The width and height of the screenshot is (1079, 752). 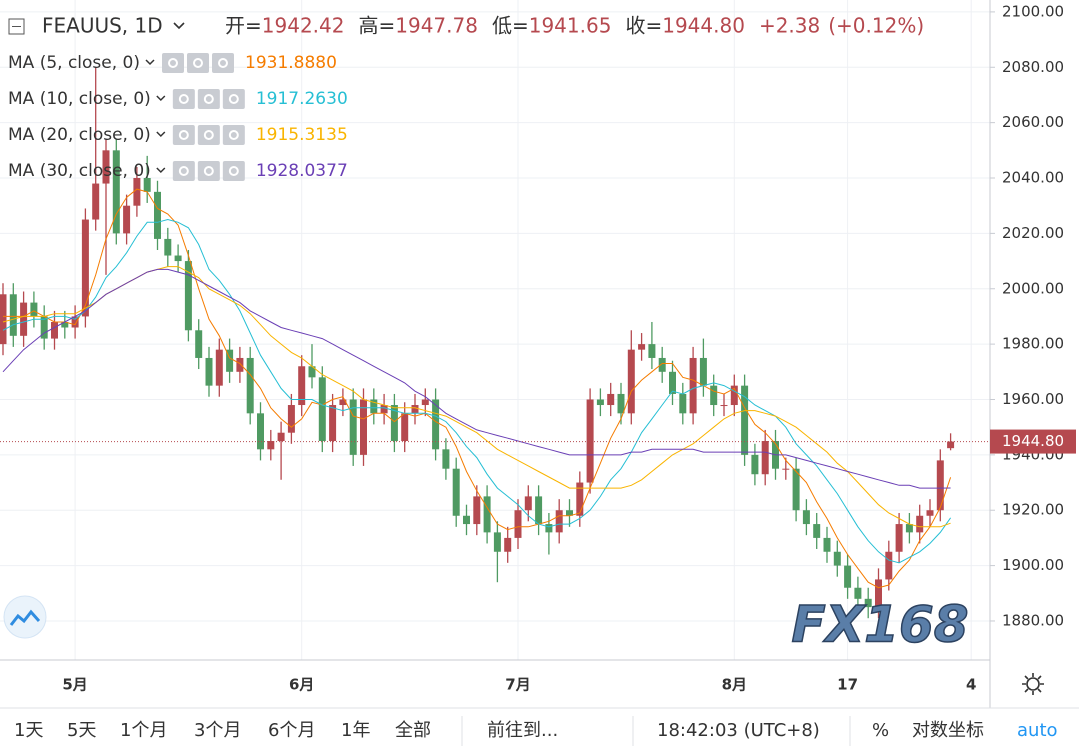 What do you see at coordinates (143, 730) in the screenshot?
I see `range-button: 1个月` at bounding box center [143, 730].